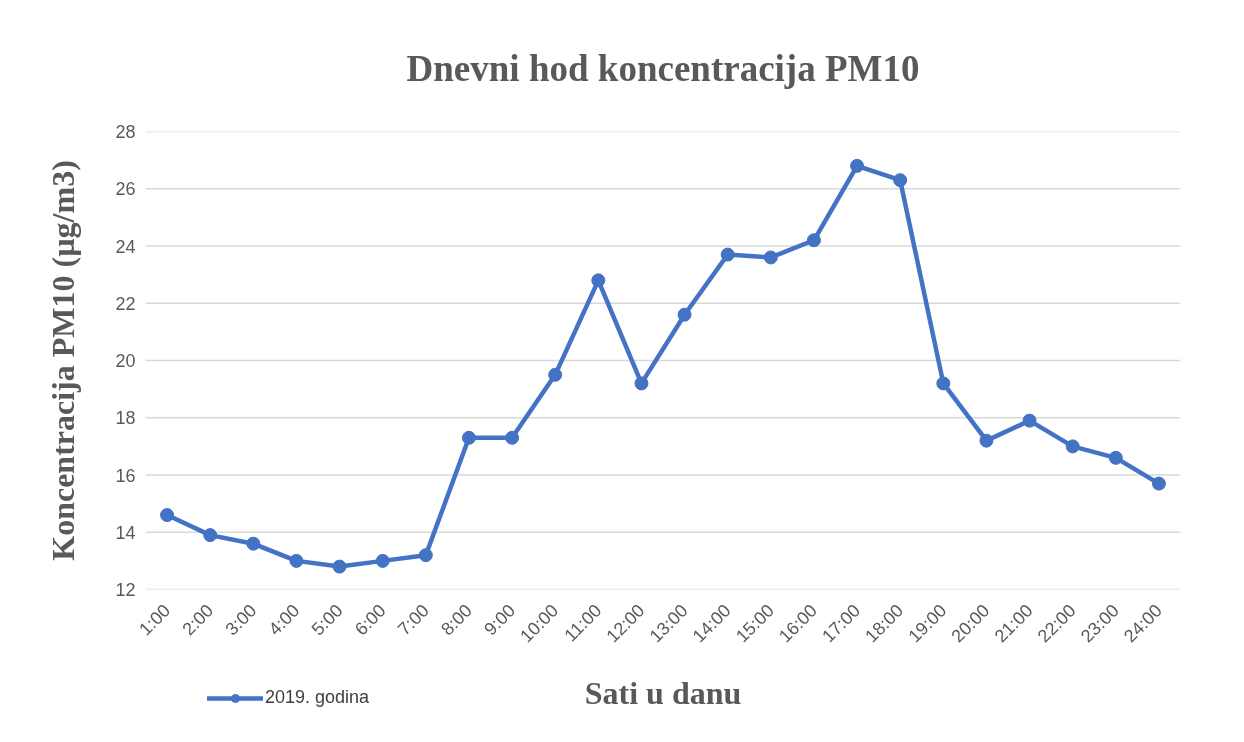  Describe the element at coordinates (370, 620) in the screenshot. I see `x-tick-label: 6:00` at that location.